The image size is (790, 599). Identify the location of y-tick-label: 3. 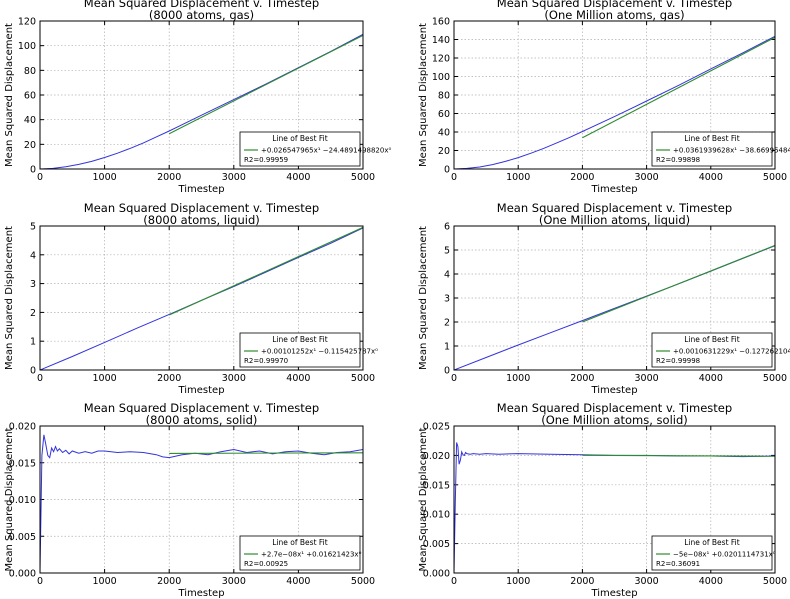
(447, 299).